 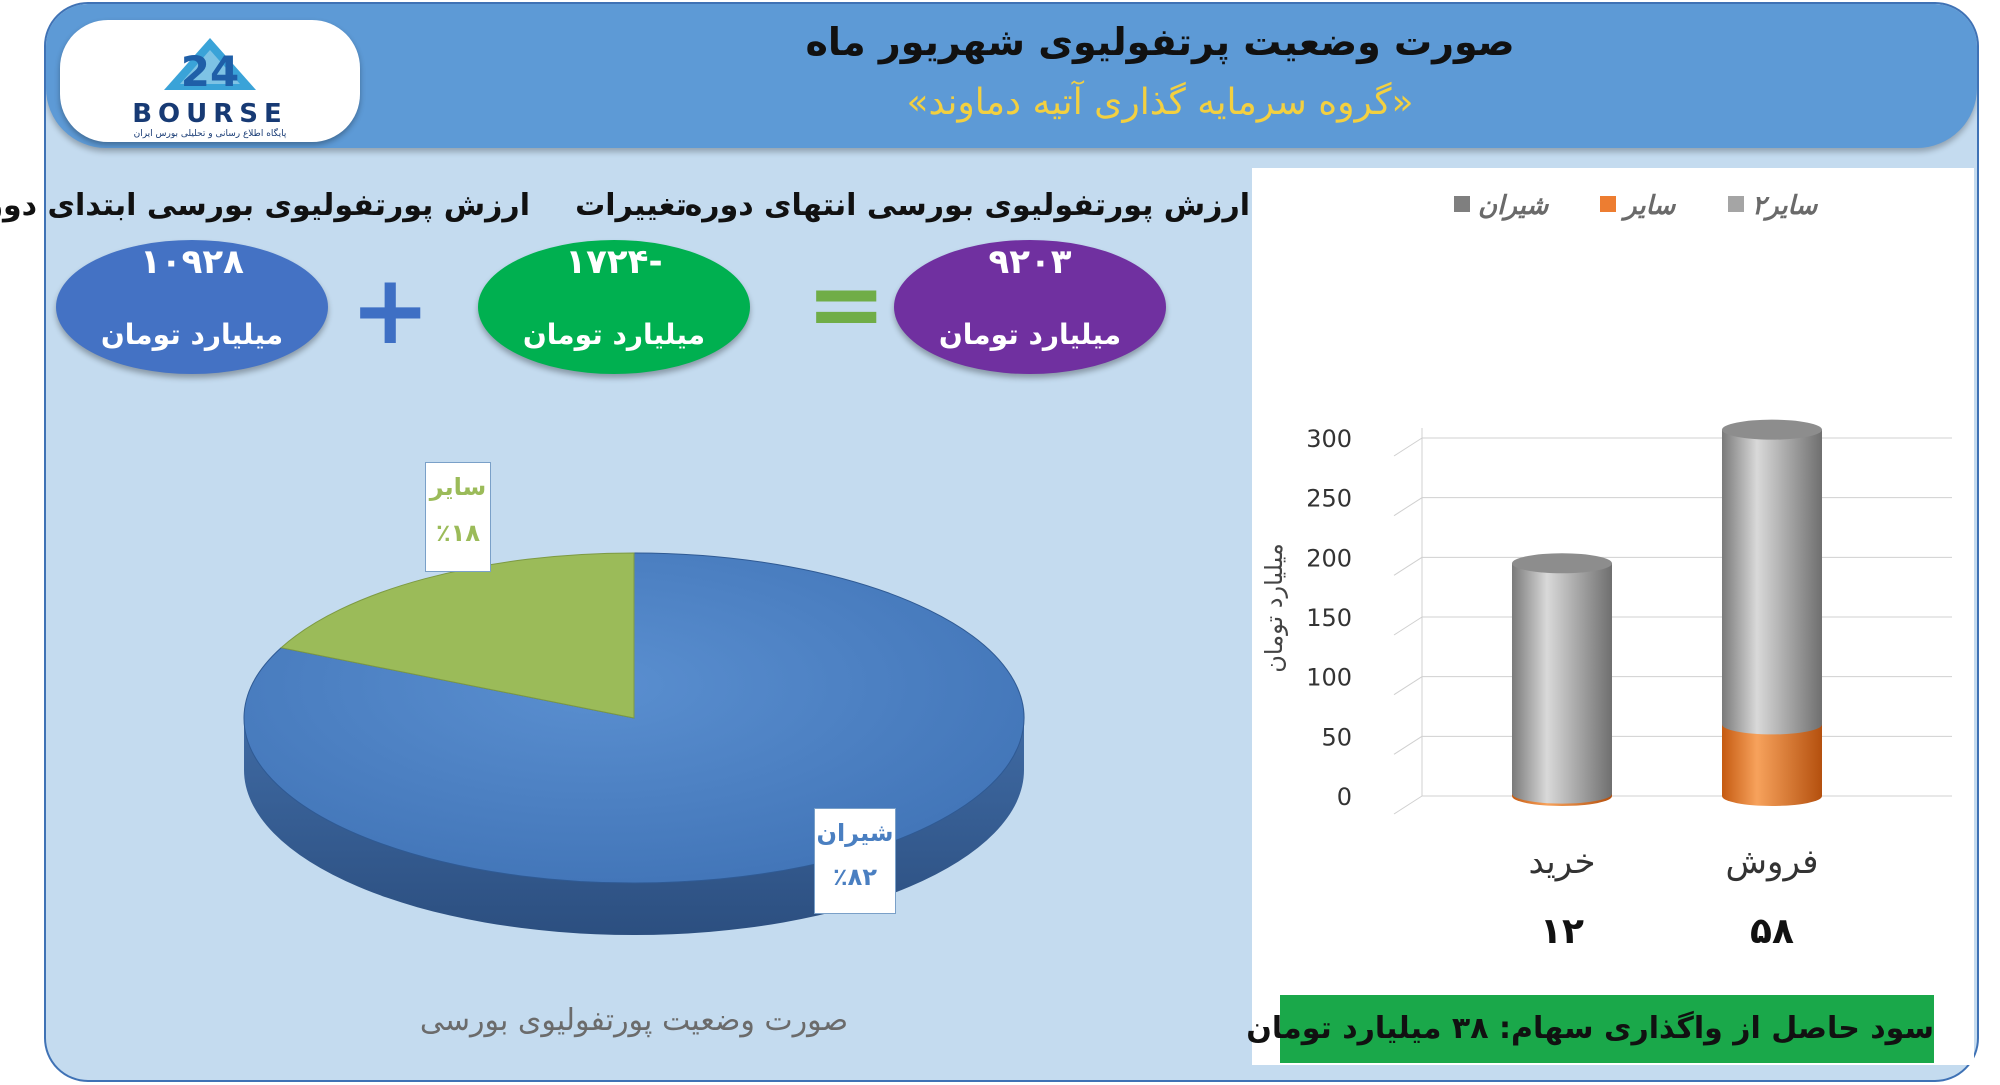 What do you see at coordinates (855, 861) in the screenshot?
I see `pie-label-shiran: شیران ٪۸۲` at bounding box center [855, 861].